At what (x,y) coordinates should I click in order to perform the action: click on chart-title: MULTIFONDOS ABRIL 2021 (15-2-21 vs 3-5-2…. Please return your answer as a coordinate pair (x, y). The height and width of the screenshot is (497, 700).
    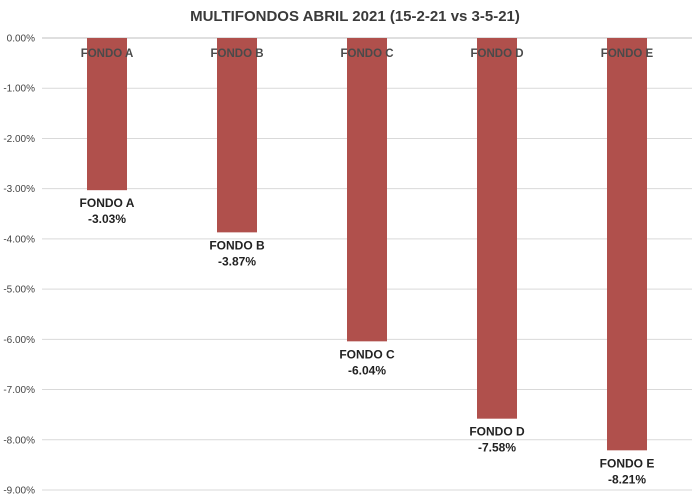
    Looking at the image, I should click on (355, 16).